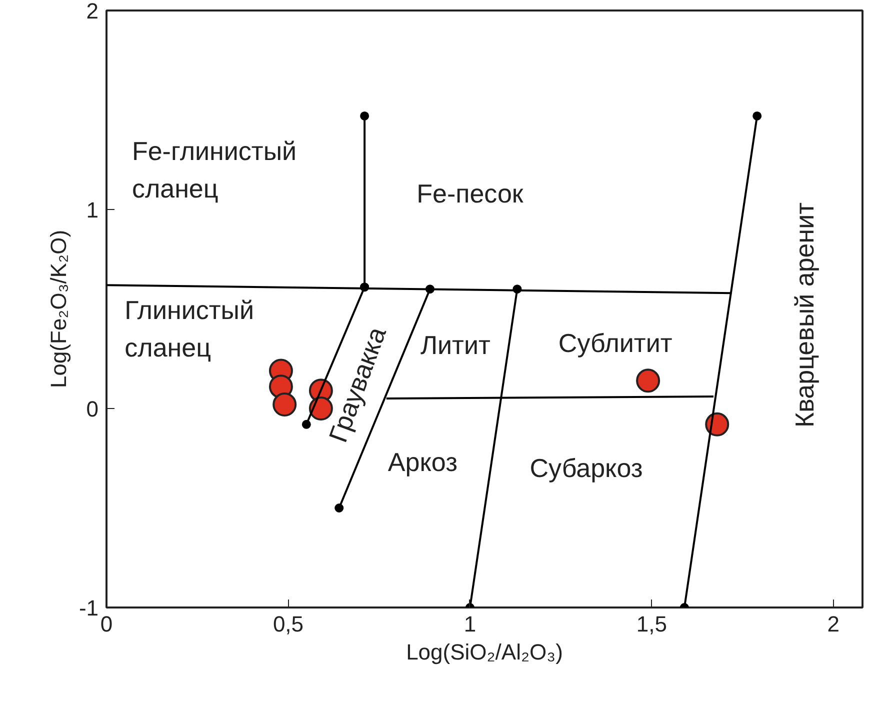  I want to click on x-tick-label: 1,5, so click(651, 624).